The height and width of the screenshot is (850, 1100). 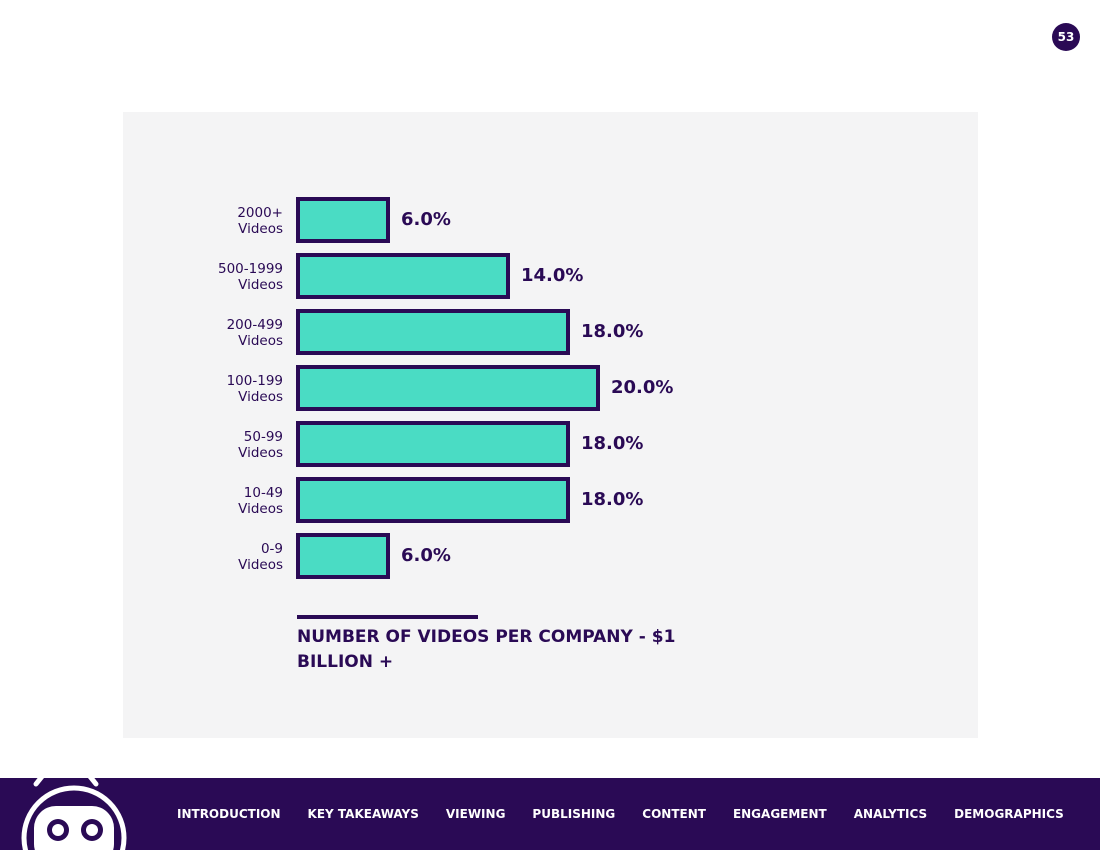 What do you see at coordinates (229, 814) in the screenshot?
I see `nav-item-introduction: INTRODUCTION` at bounding box center [229, 814].